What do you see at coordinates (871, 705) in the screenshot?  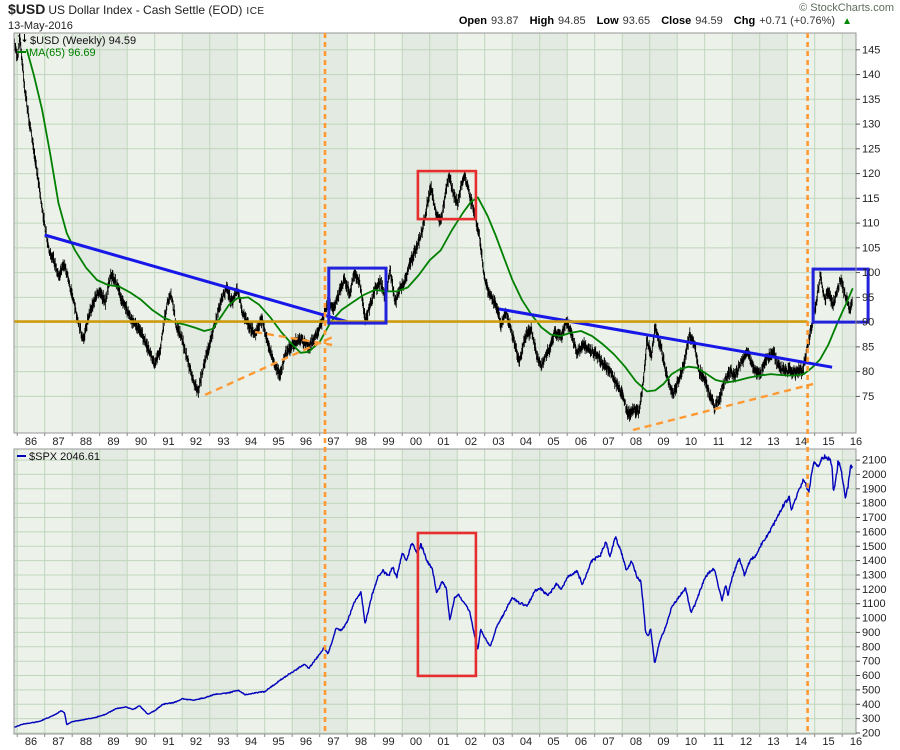 I see `spx-y-tick-label: 400` at bounding box center [871, 705].